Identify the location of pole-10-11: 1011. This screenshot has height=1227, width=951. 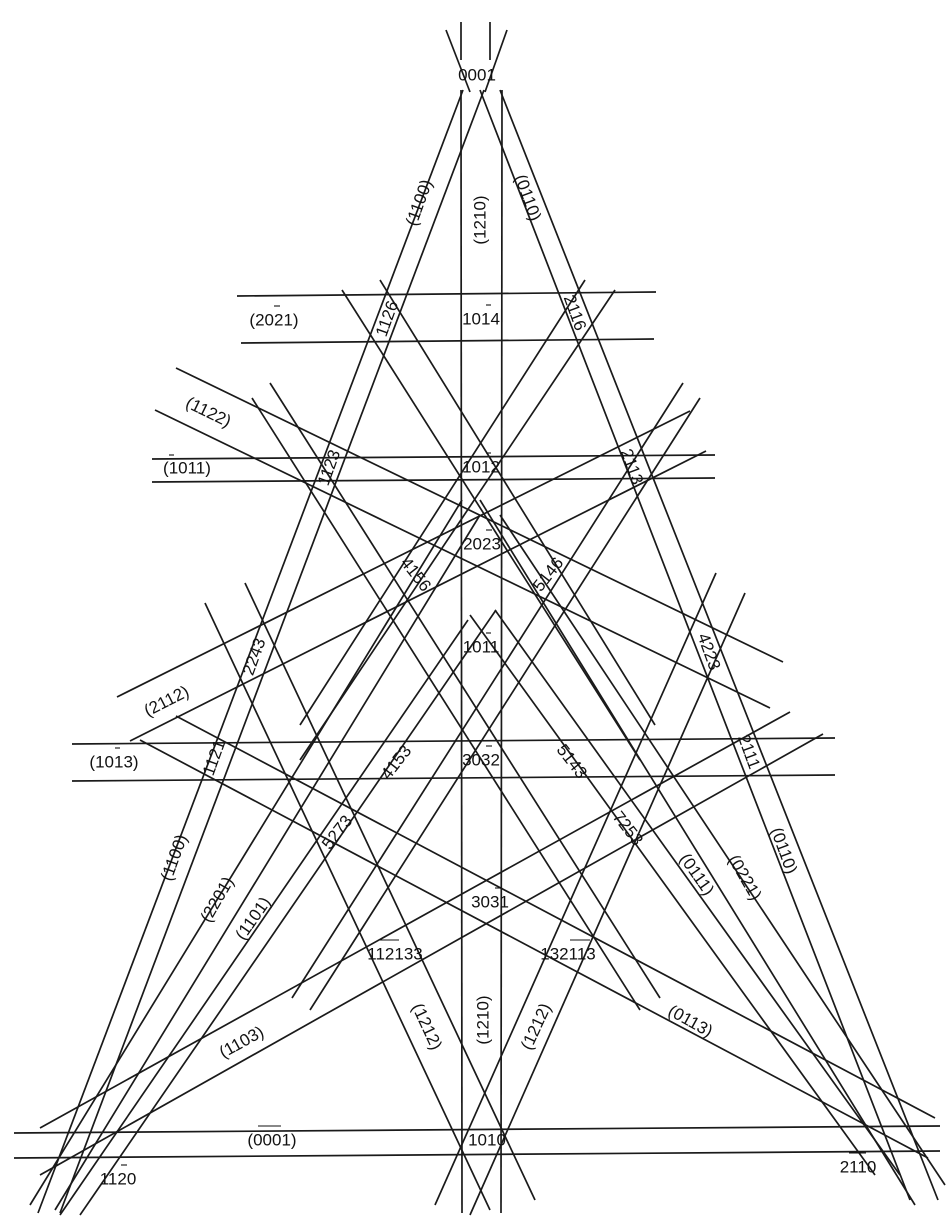
(481, 646).